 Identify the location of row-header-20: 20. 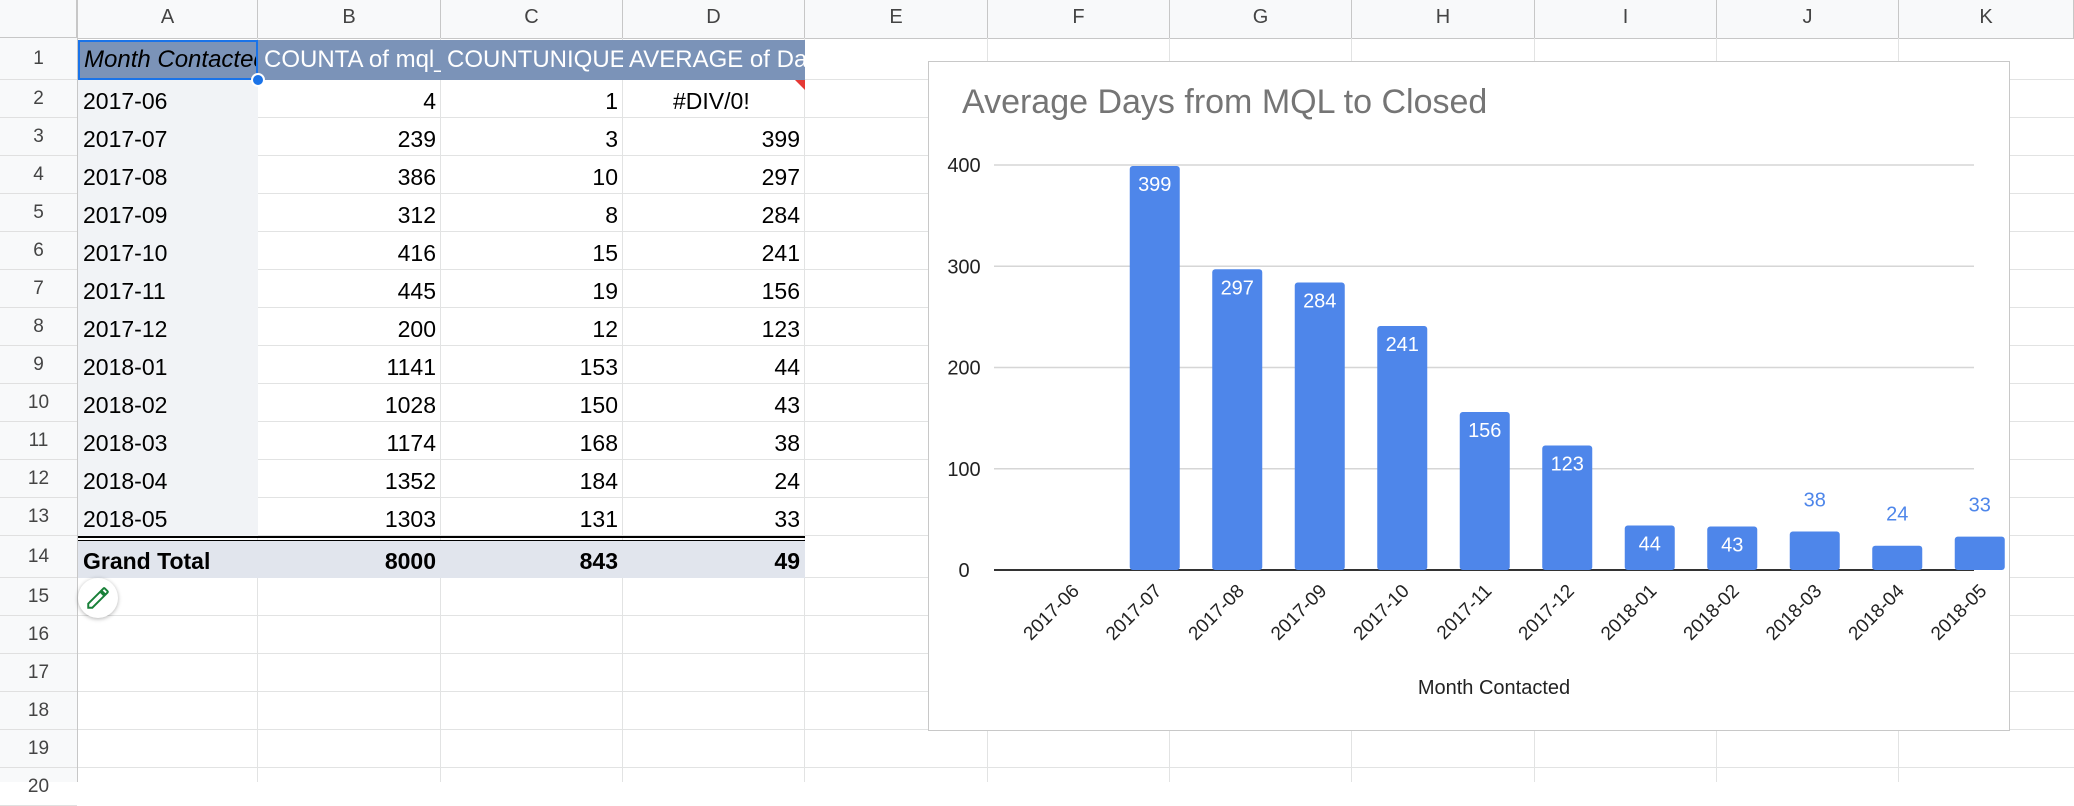
(38, 787).